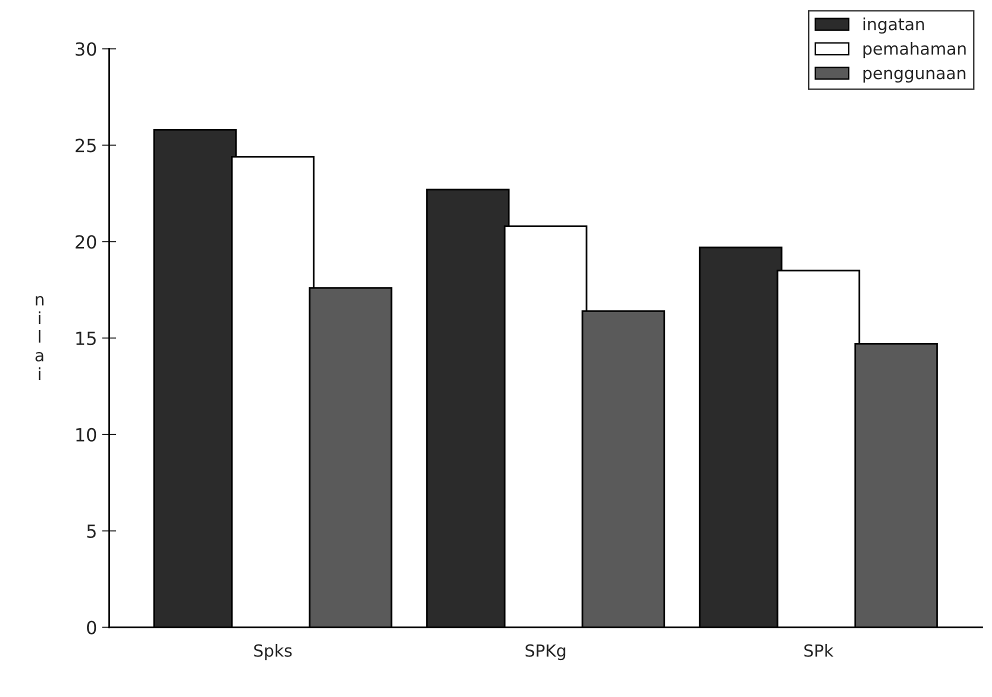 This screenshot has width=992, height=697. What do you see at coordinates (86, 49) in the screenshot?
I see `y-tick-label: 30` at bounding box center [86, 49].